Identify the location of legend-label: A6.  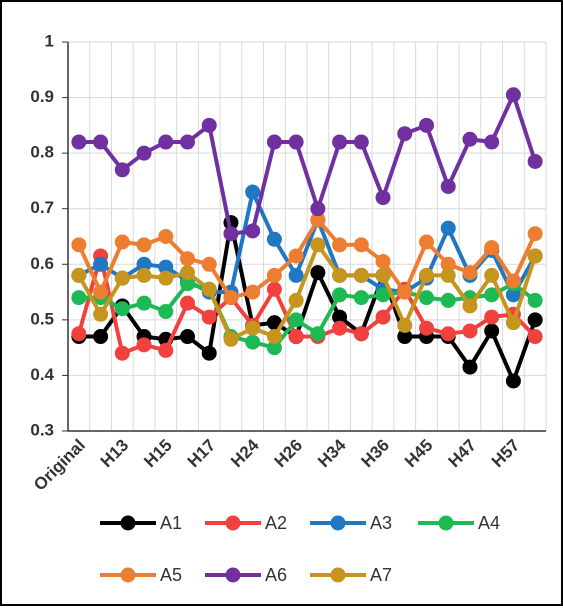
(276, 575).